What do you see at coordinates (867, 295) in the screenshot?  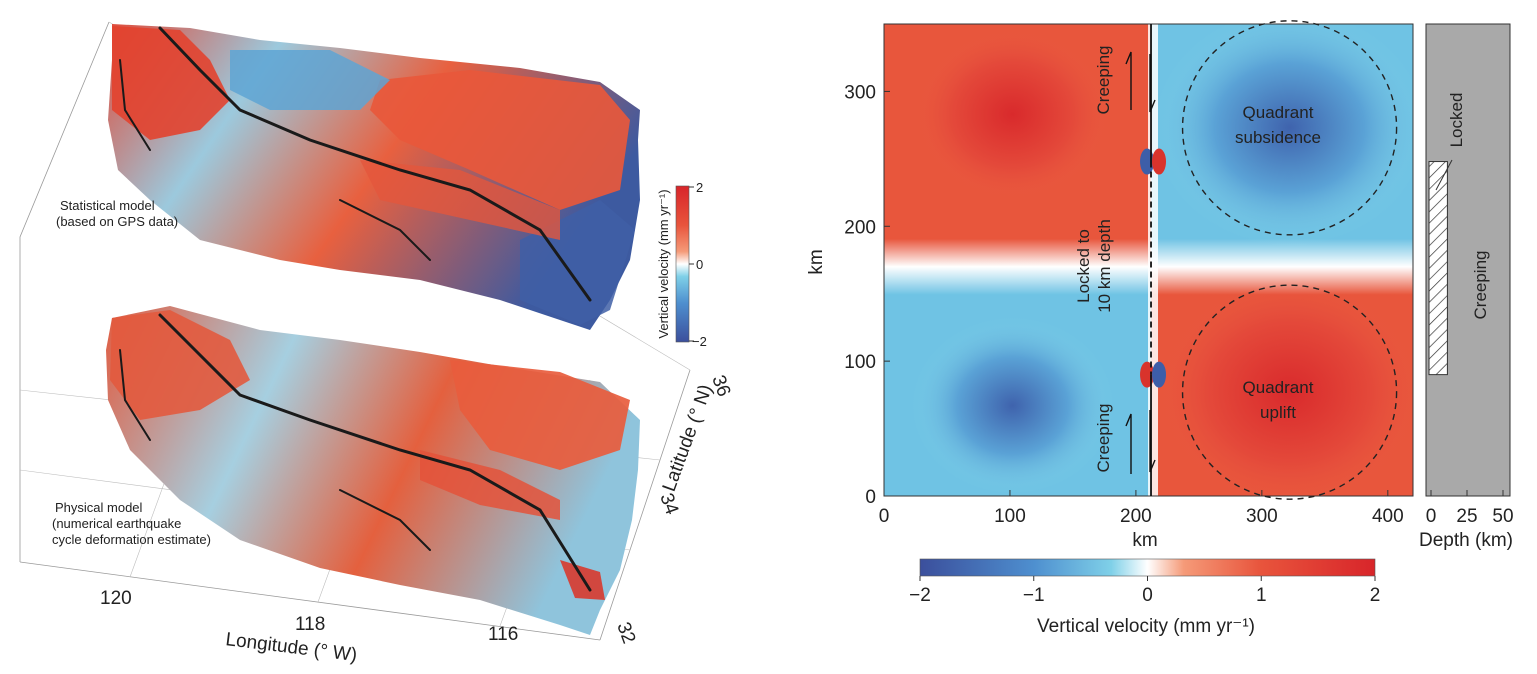 I see `y-axis-ticks: 0 100 200 300` at bounding box center [867, 295].